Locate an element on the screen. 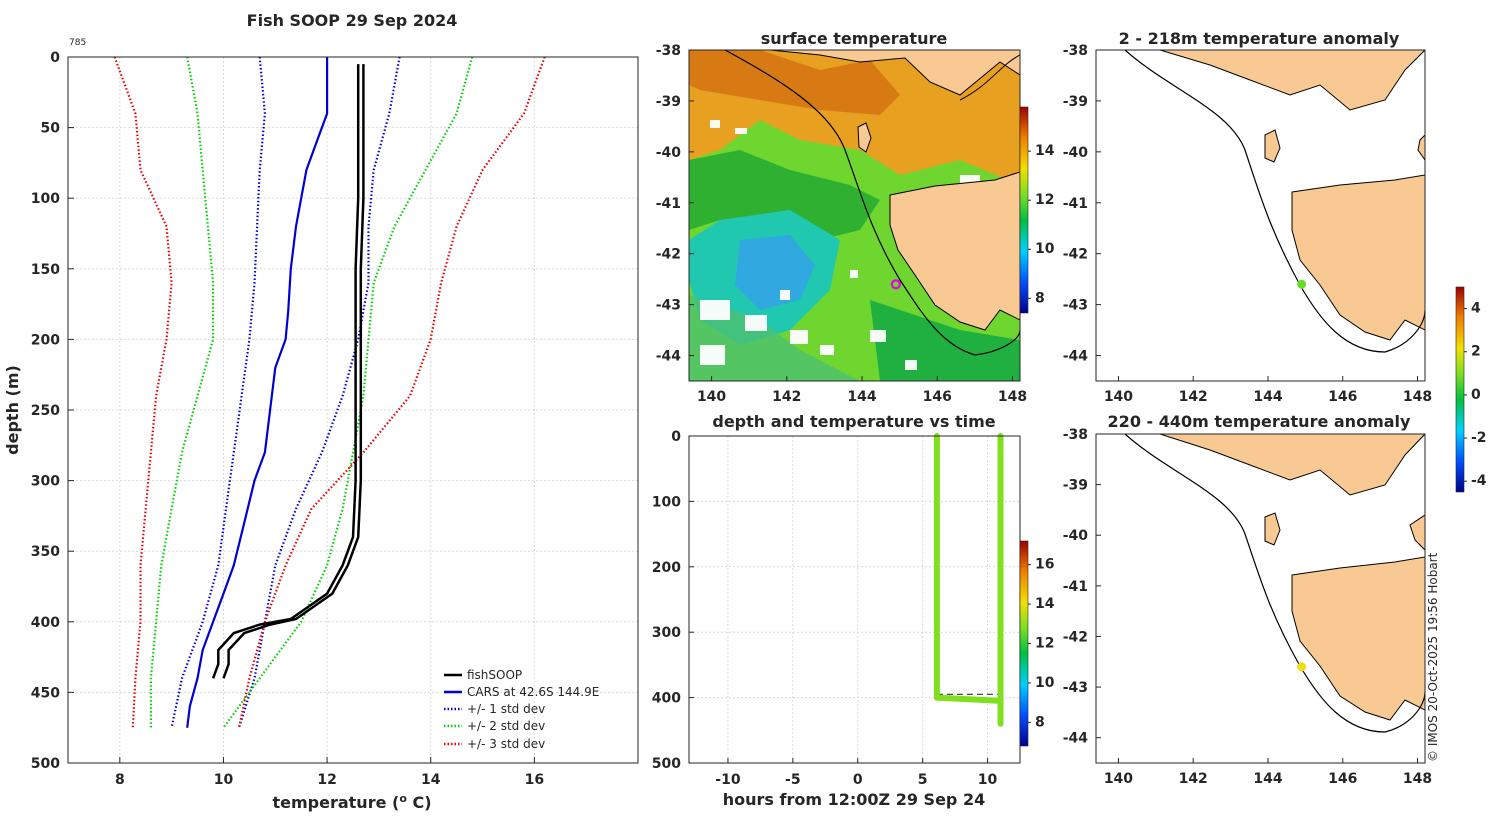  sst-colorbar-ticks: 8 10 12 14 is located at coordinates (1041, 224).